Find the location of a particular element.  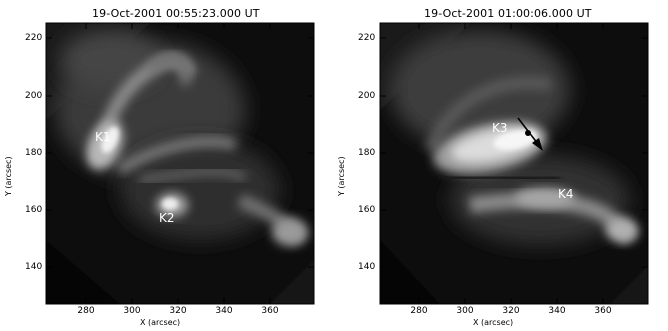

right-y-tick: 160 is located at coordinates (367, 210).